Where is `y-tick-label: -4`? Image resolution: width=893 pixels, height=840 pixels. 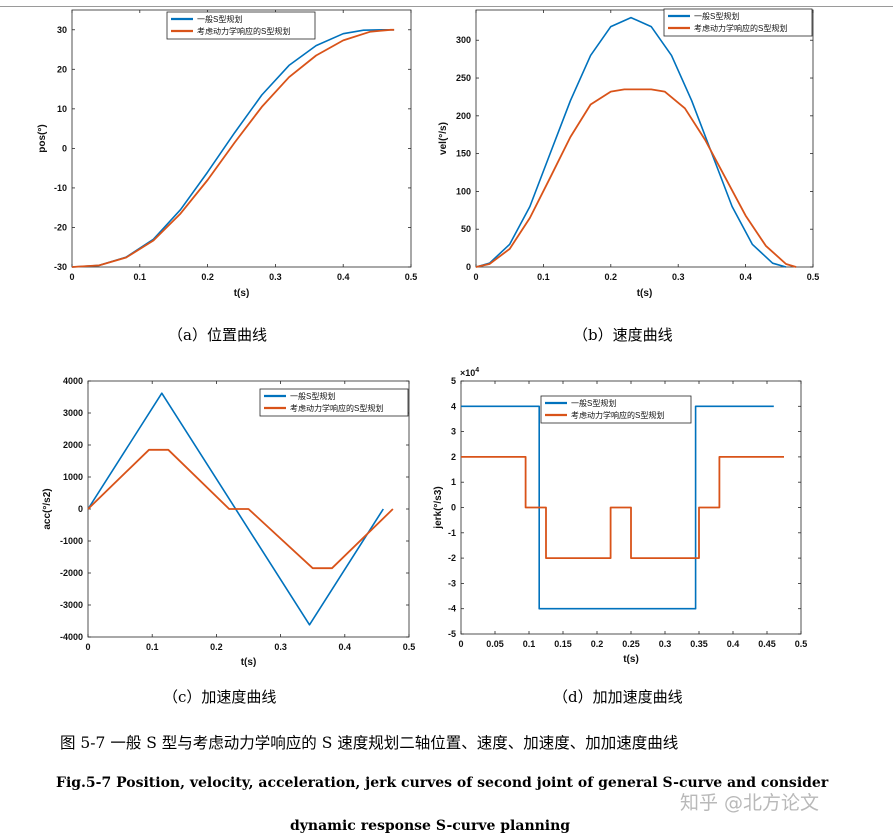 y-tick-label: -4 is located at coordinates (452, 609).